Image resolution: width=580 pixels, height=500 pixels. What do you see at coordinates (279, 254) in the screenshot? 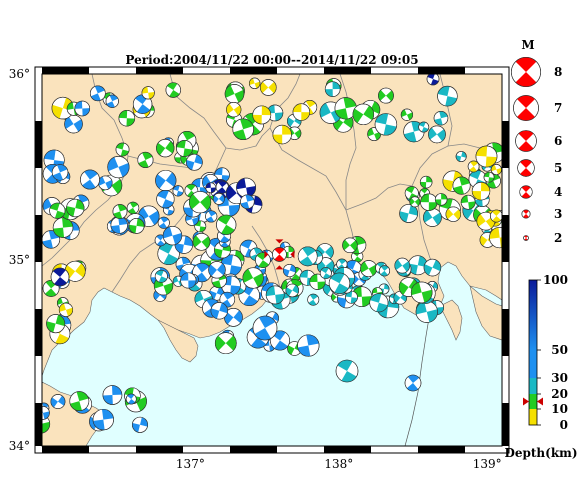
I see `highlighted-mechanism` at bounding box center [279, 254].